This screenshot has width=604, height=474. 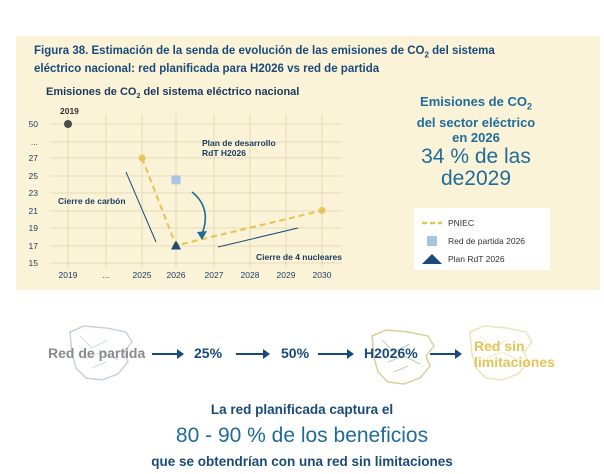 I want to click on x-tick-label: 2027, so click(x=214, y=275).